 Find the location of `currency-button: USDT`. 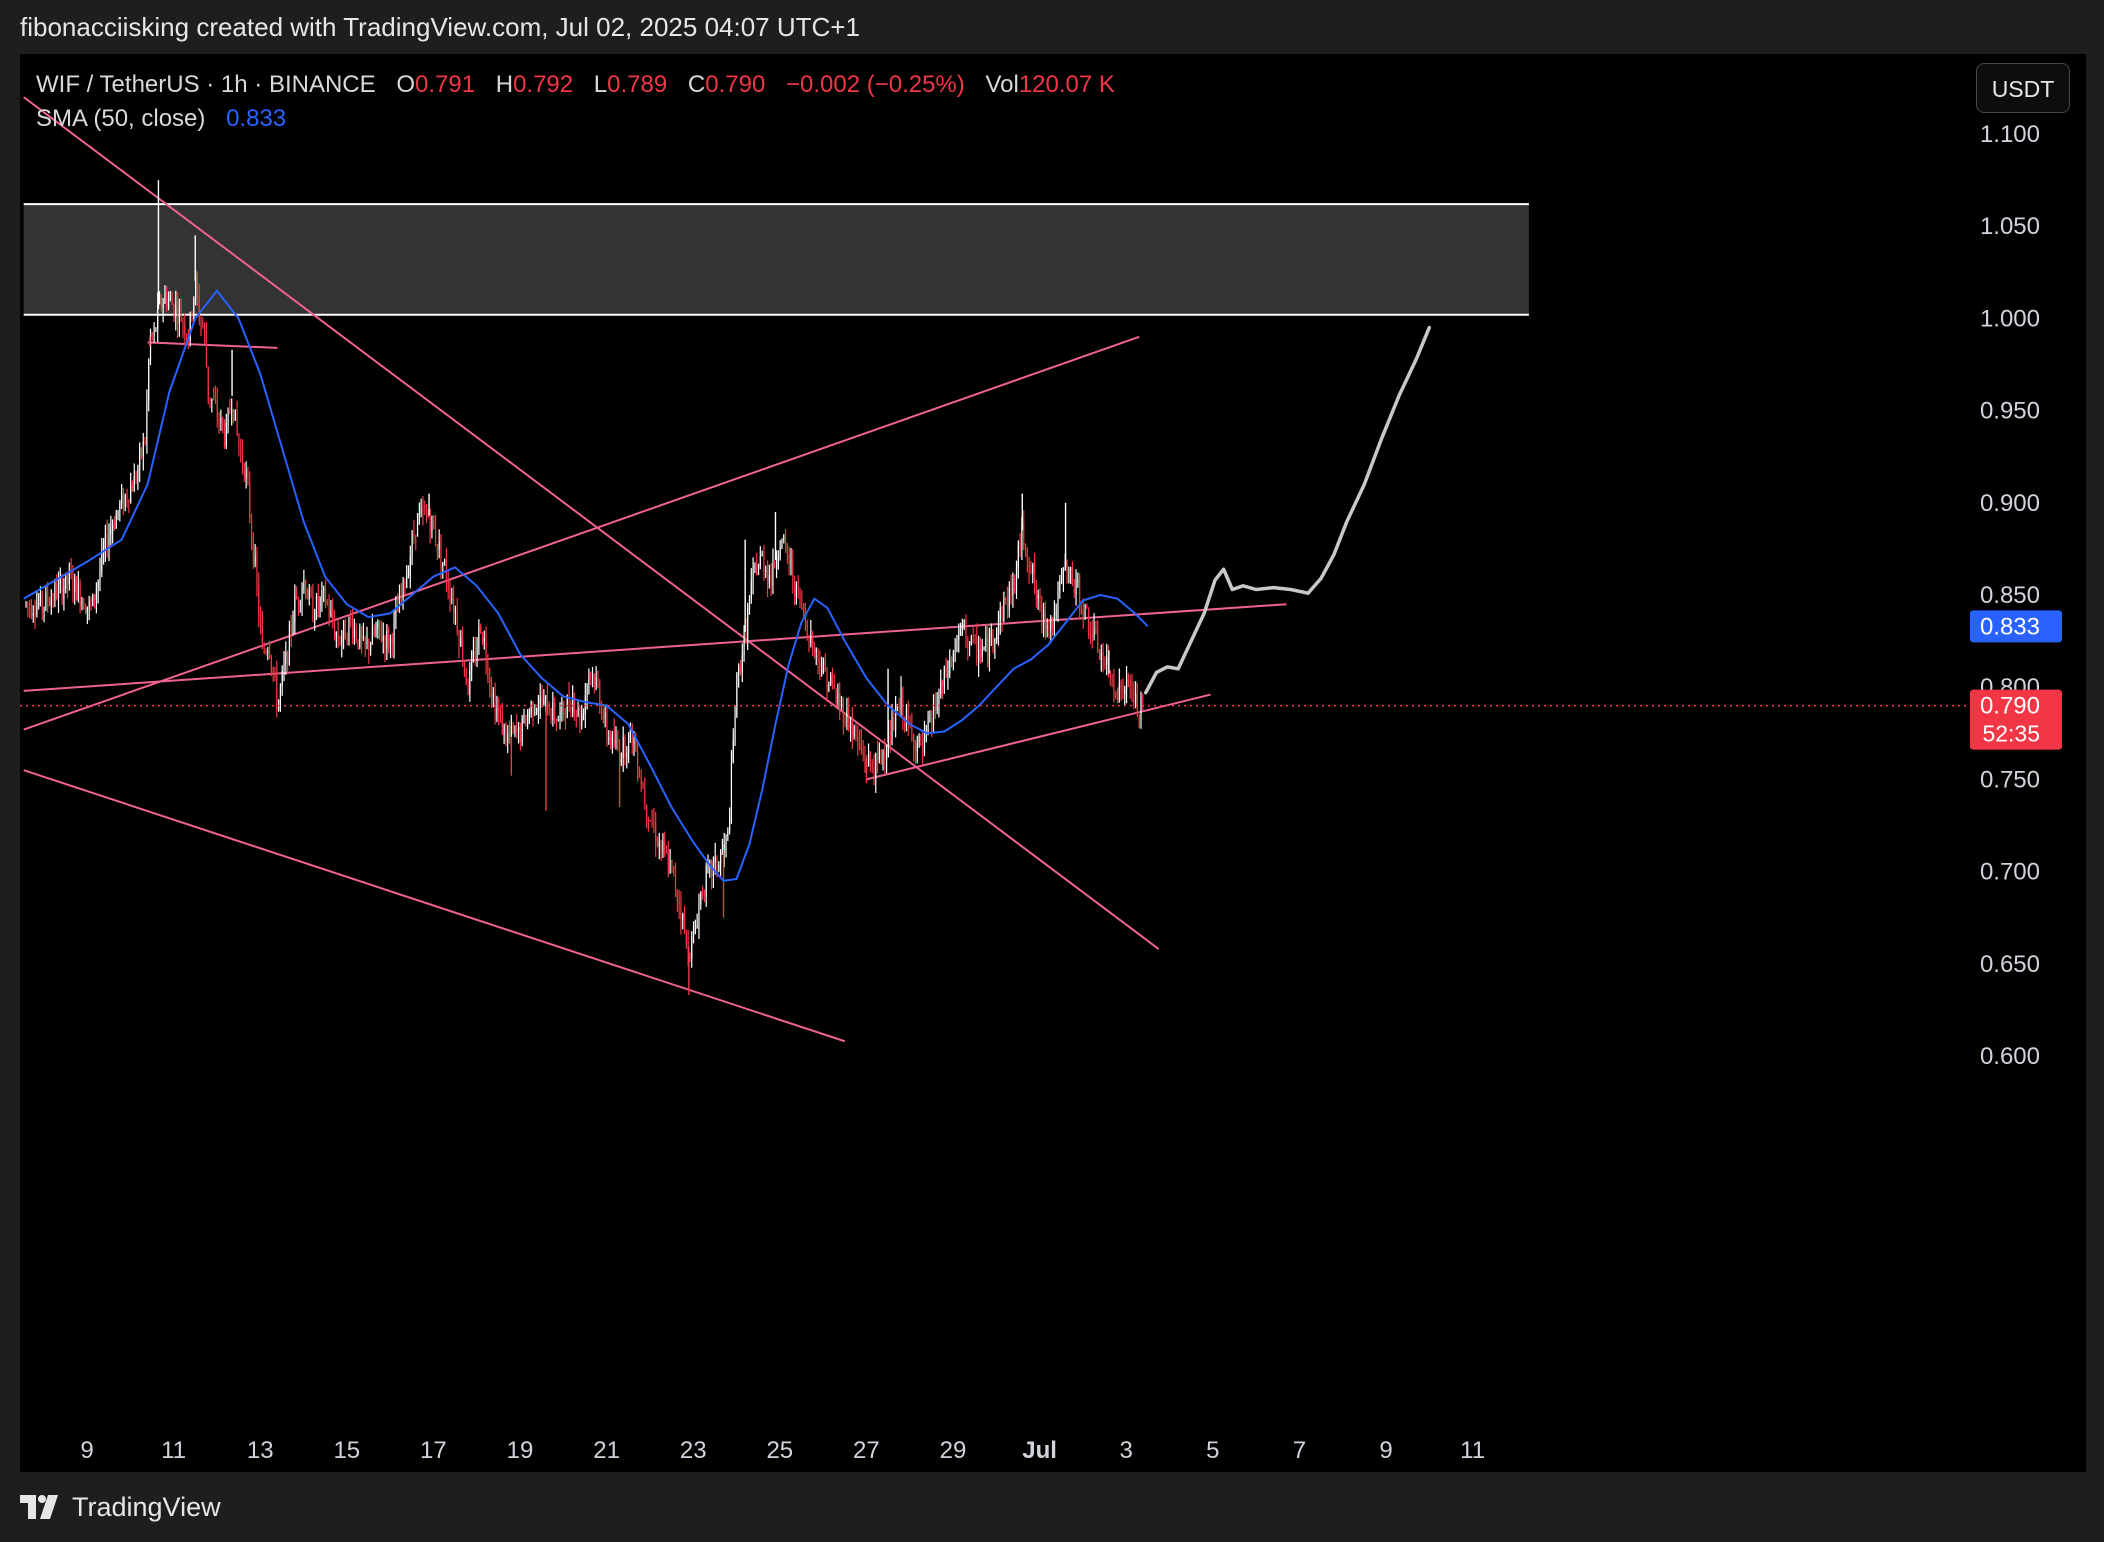

currency-button: USDT is located at coordinates (2023, 88).